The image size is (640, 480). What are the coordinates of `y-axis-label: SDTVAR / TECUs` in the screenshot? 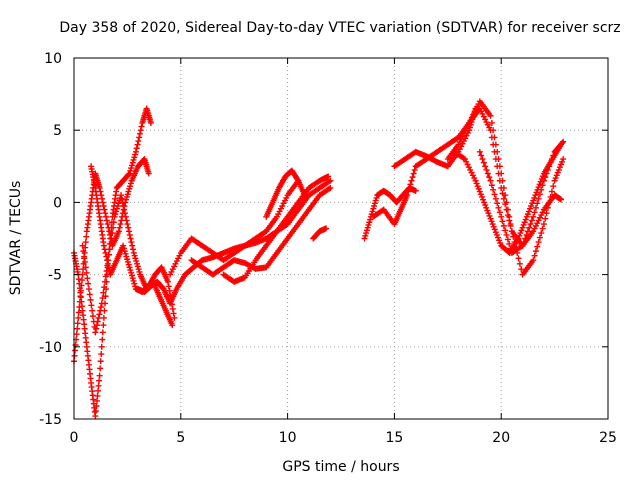 It's located at (16, 238).